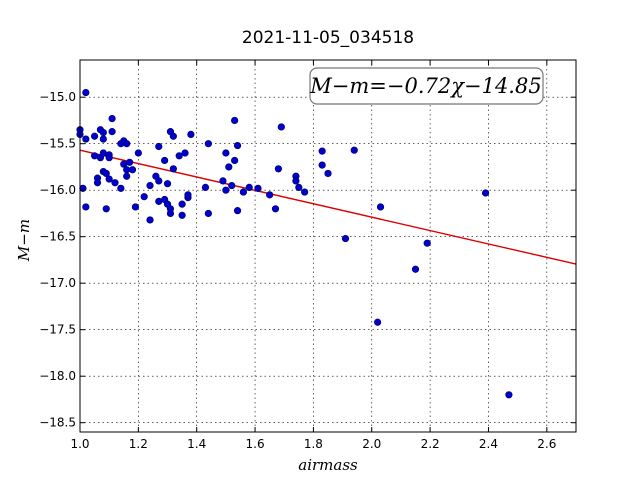 This screenshot has height=480, width=640. What do you see at coordinates (57, 190) in the screenshot?
I see `y-tick-label: −16.0` at bounding box center [57, 190].